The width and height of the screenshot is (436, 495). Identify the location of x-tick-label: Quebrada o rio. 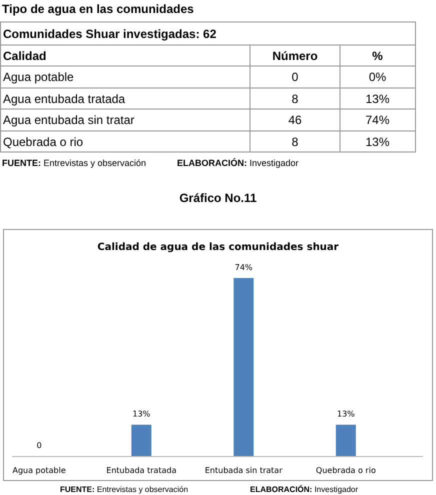
(346, 470).